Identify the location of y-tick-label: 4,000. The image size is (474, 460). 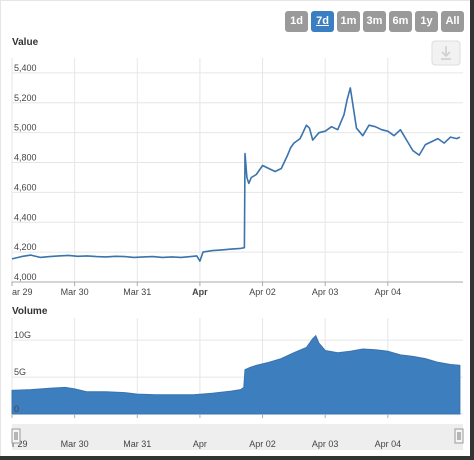
(25, 277).